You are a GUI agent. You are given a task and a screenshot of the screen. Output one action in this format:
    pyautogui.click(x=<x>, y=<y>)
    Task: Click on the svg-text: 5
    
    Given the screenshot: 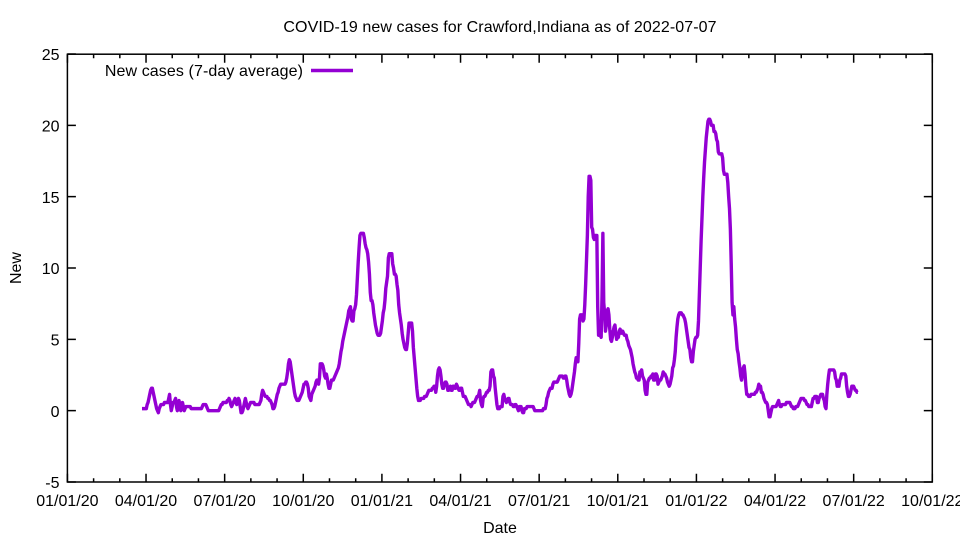 What is the action you would take?
    pyautogui.click(x=55, y=341)
    